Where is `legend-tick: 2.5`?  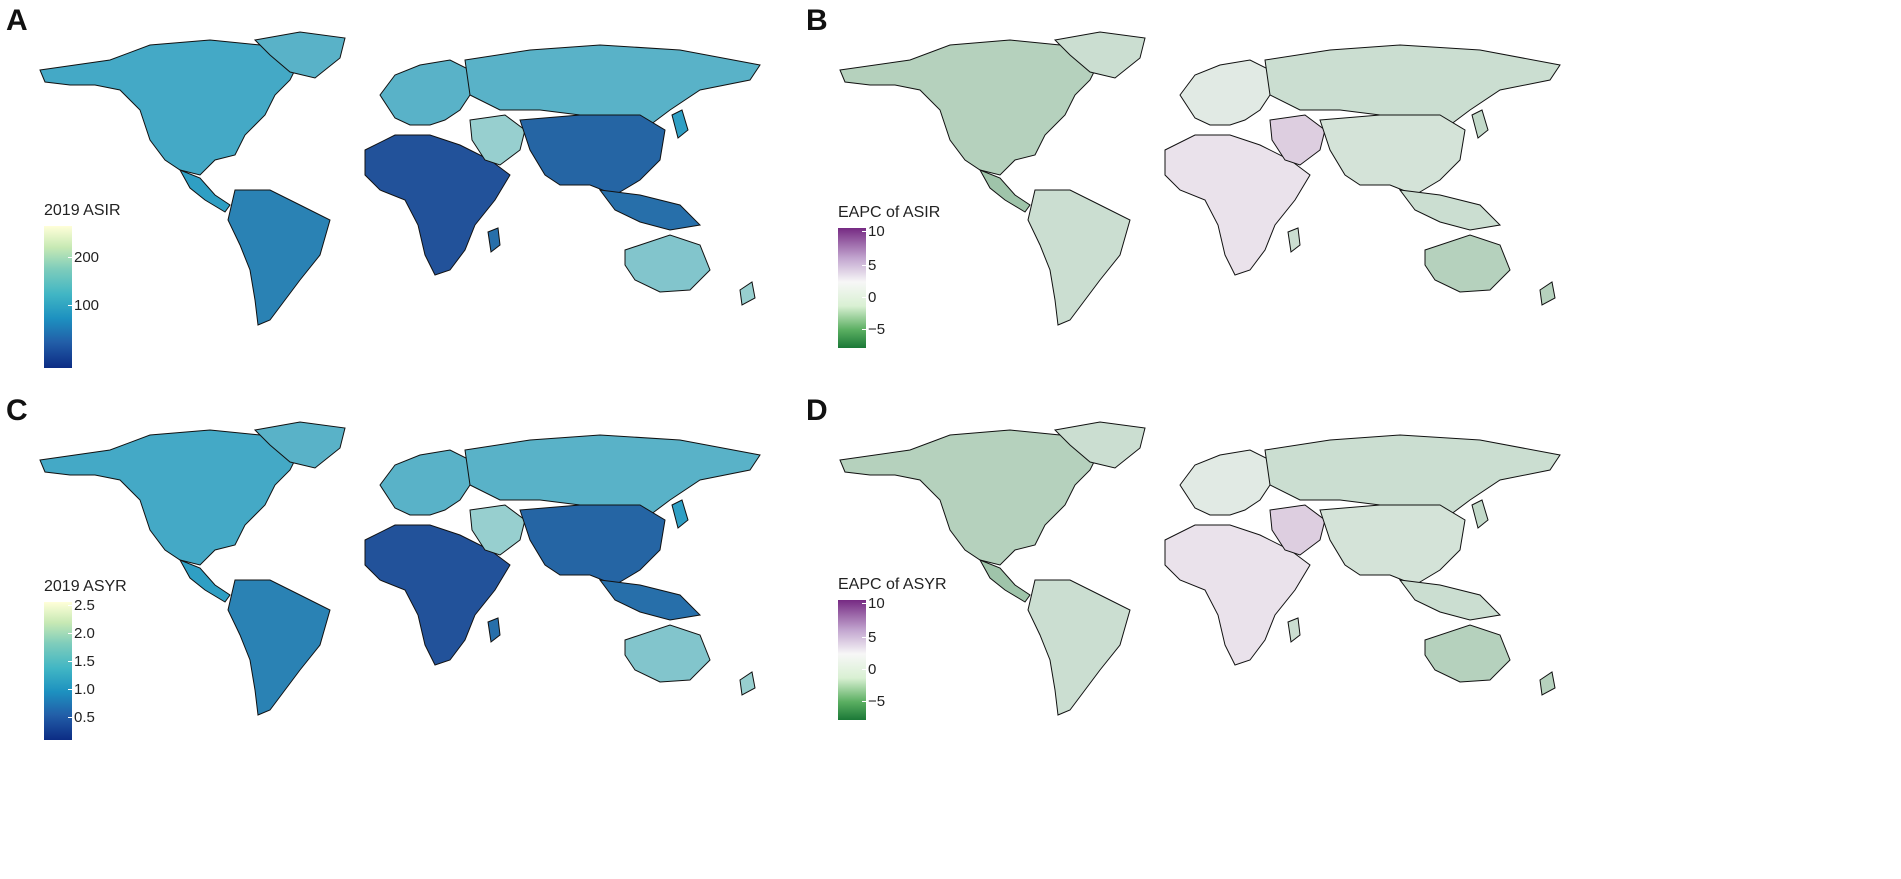 legend-tick: 2.5 is located at coordinates (81, 605).